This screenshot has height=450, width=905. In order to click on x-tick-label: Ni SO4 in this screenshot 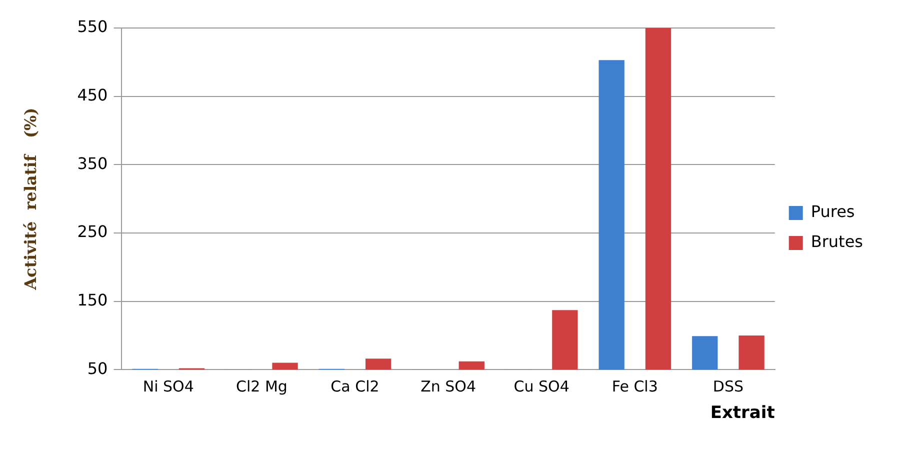, I will do `click(168, 386)`.